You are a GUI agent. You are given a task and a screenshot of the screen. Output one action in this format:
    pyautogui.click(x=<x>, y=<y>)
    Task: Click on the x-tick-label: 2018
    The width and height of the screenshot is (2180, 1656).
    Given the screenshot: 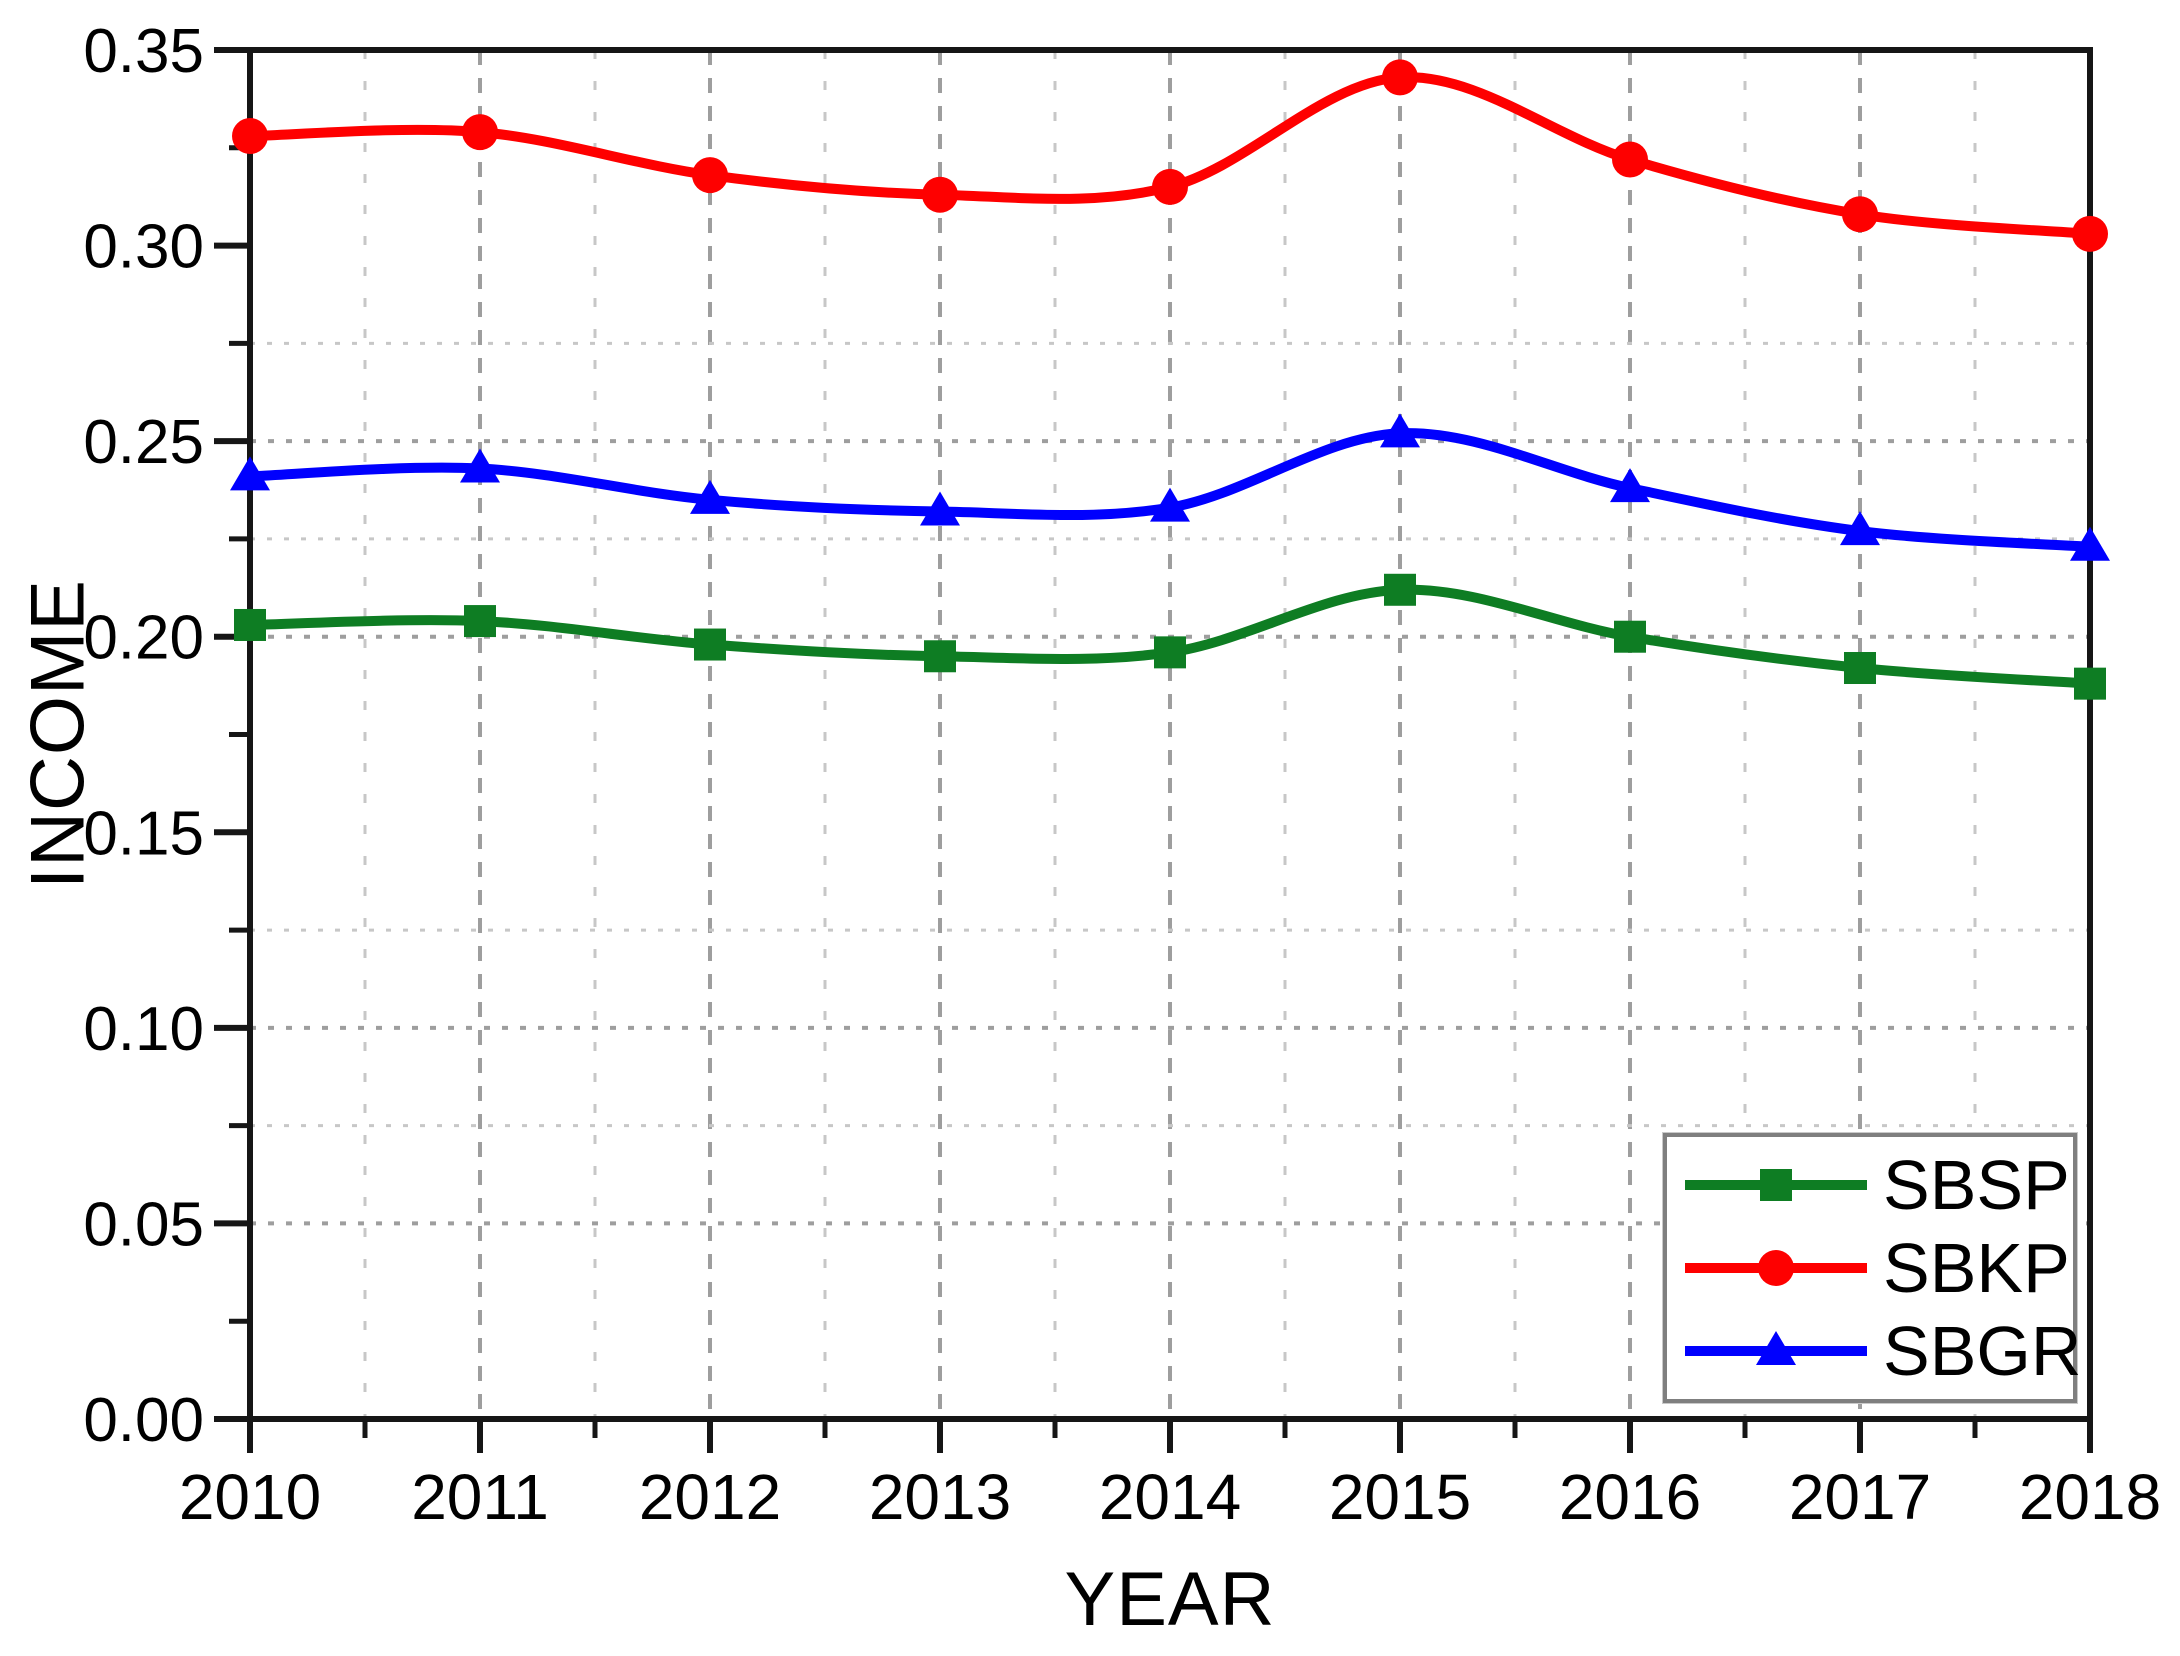 What is the action you would take?
    pyautogui.click(x=2090, y=1497)
    